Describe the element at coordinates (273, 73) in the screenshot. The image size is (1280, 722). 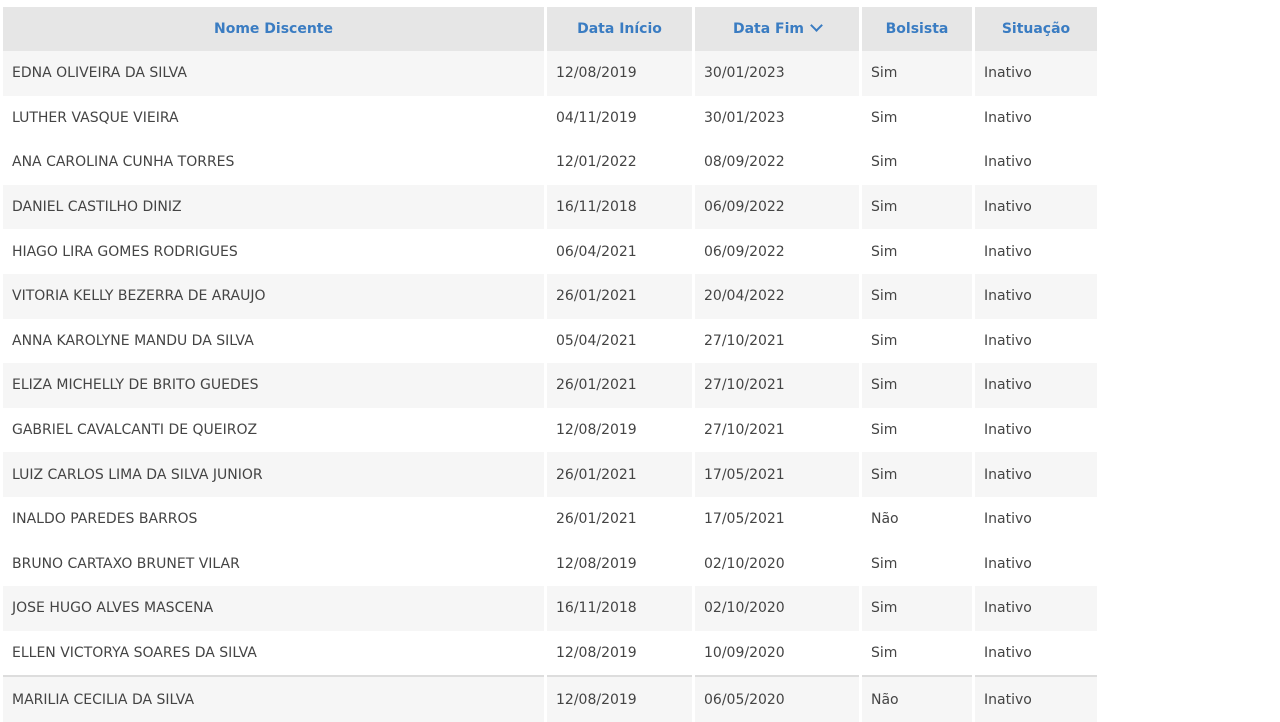
I see `cell-nome: EDNA OLIVEIRA DA SILVA` at that location.